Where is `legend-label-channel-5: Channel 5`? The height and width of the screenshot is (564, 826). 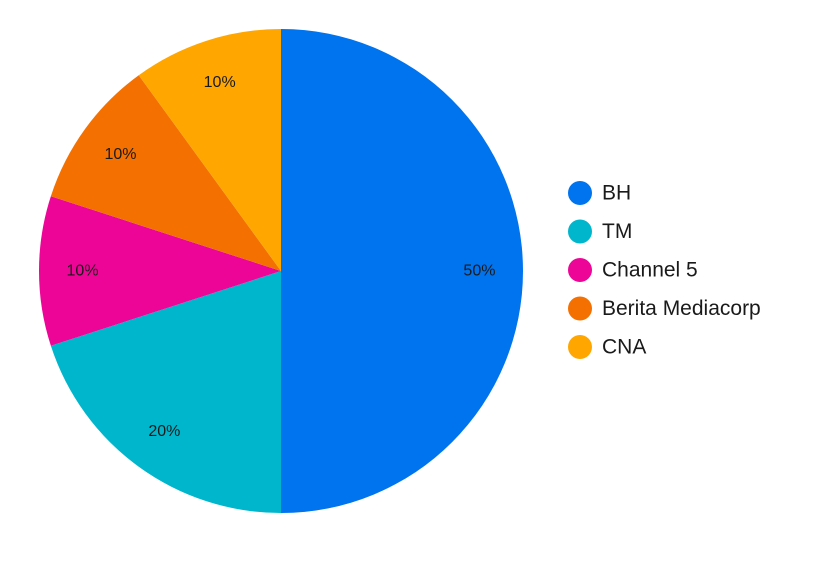
legend-label-channel-5: Channel 5 is located at coordinates (650, 270).